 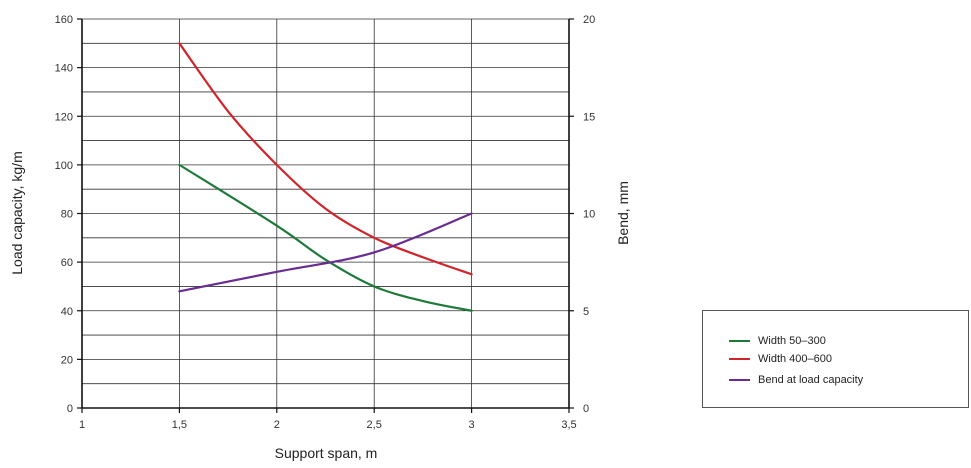 I want to click on x-tick-label: 3,5, so click(x=568, y=425).